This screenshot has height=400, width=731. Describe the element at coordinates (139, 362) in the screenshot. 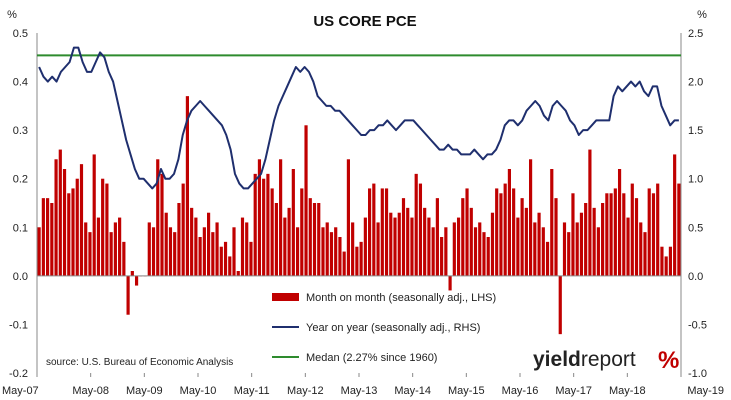

I see `source-note: source: U.S. Bureau of Economic Analysis` at that location.